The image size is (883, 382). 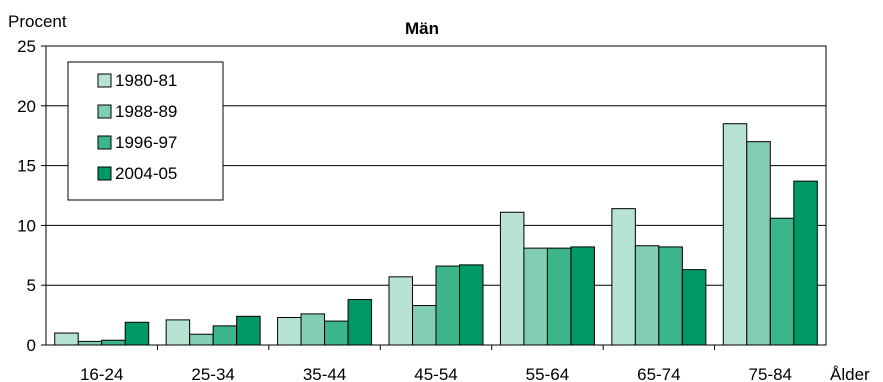 I want to click on y-tick-label: 25, so click(x=26, y=46).